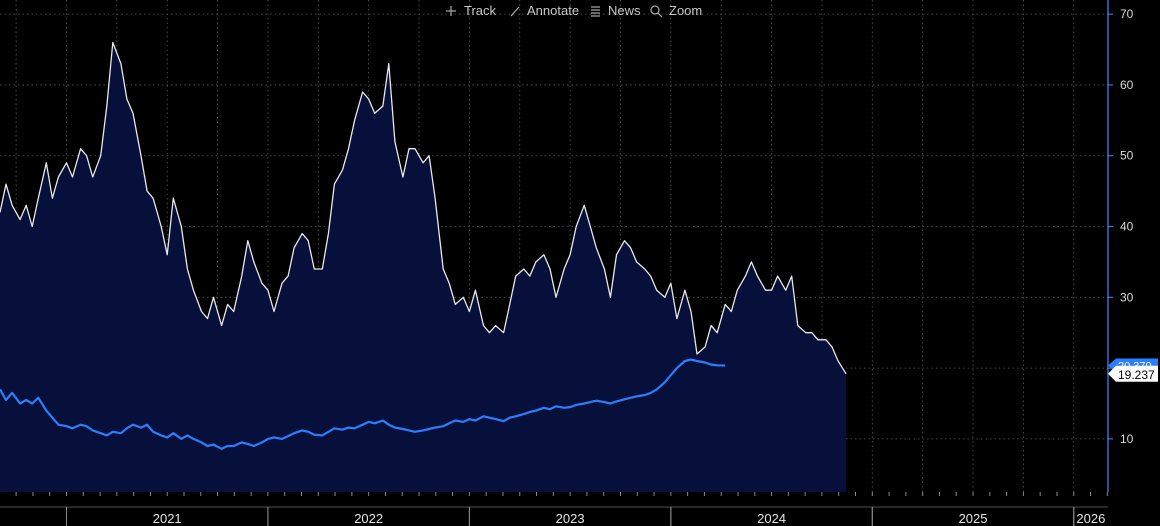 The height and width of the screenshot is (526, 1160). I want to click on magnifier-icon, so click(656, 11).